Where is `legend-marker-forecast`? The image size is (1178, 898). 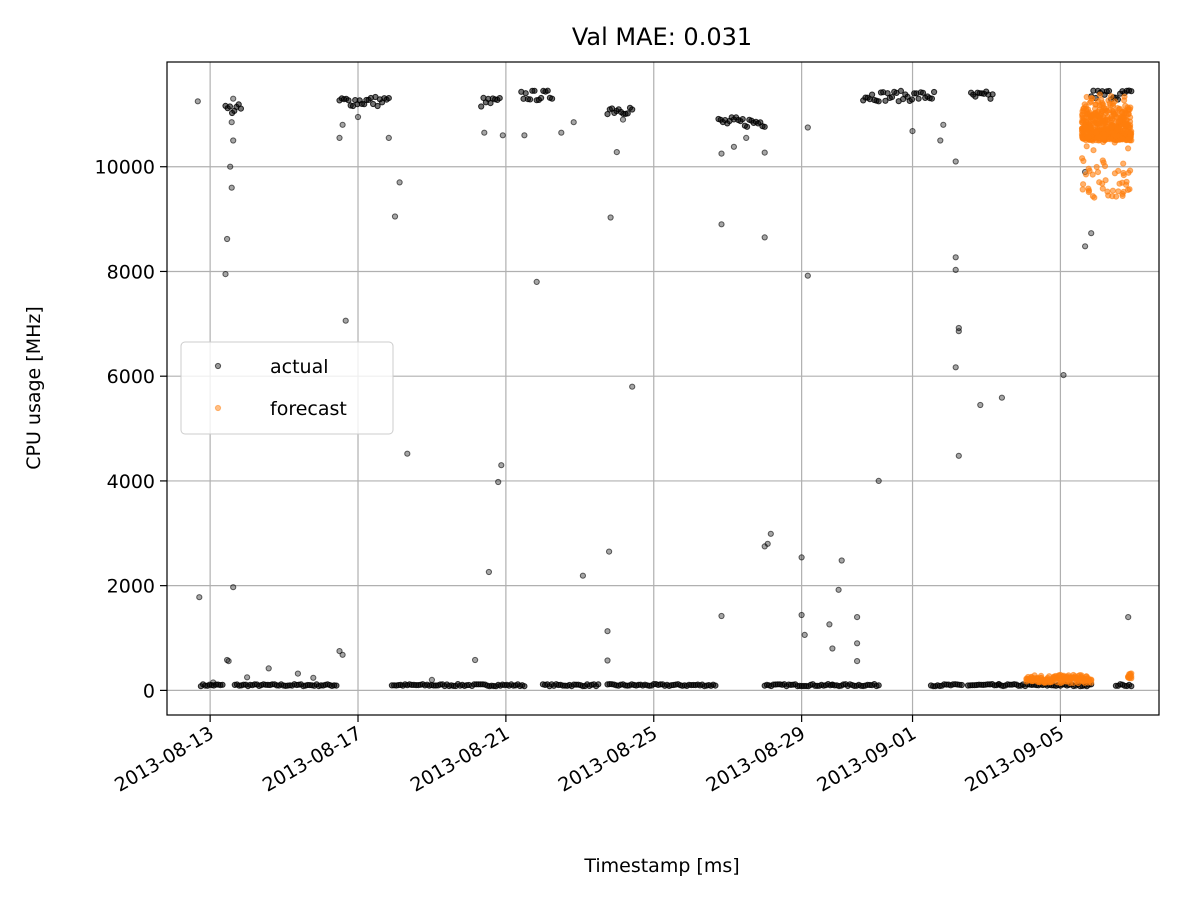 legend-marker-forecast is located at coordinates (218, 408).